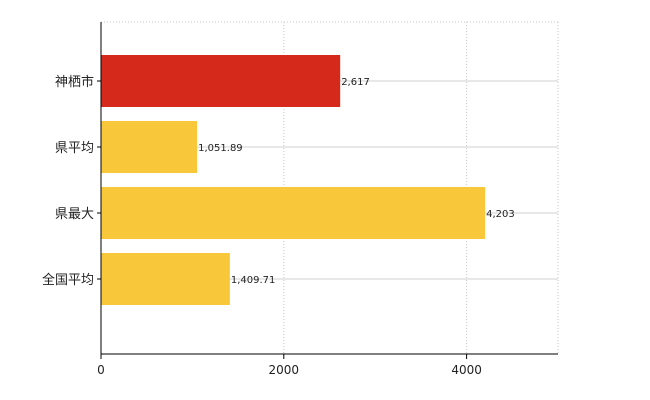 The width and height of the screenshot is (650, 400). I want to click on x-tick-label: 4000, so click(466, 370).